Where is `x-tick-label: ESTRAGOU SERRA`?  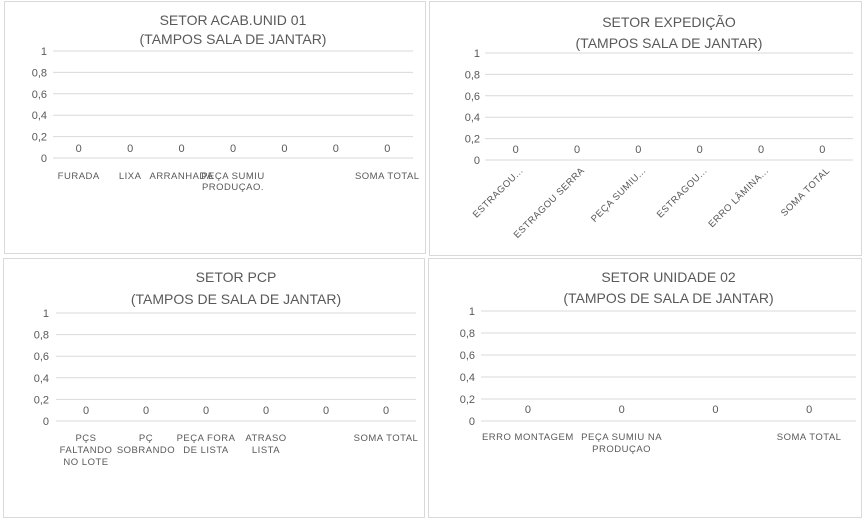
x-tick-label: ESTRAGOU SERRA is located at coordinates (550, 203).